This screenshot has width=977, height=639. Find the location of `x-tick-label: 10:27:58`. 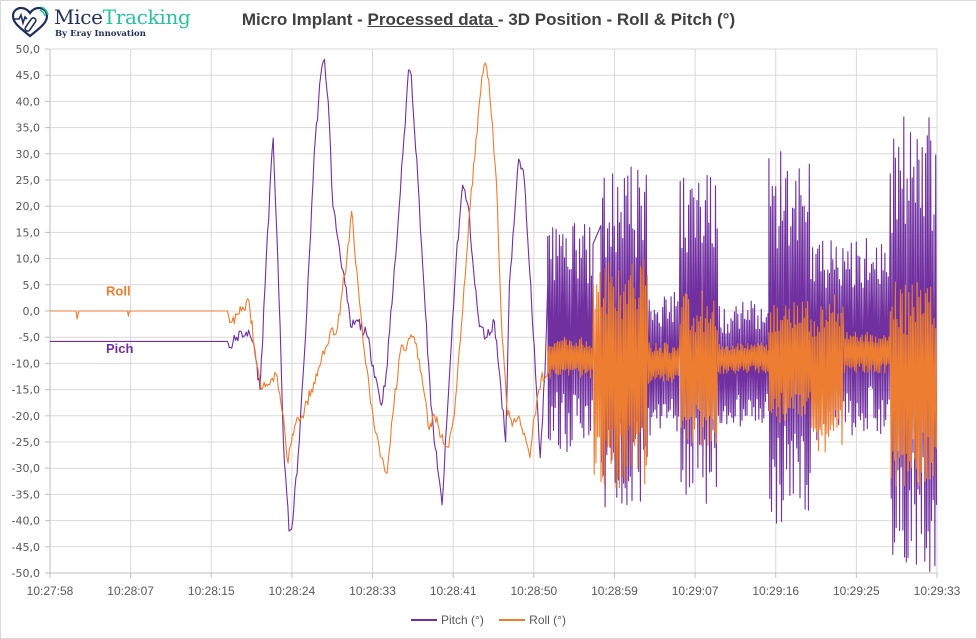

x-tick-label: 10:27:58 is located at coordinates (50, 591).